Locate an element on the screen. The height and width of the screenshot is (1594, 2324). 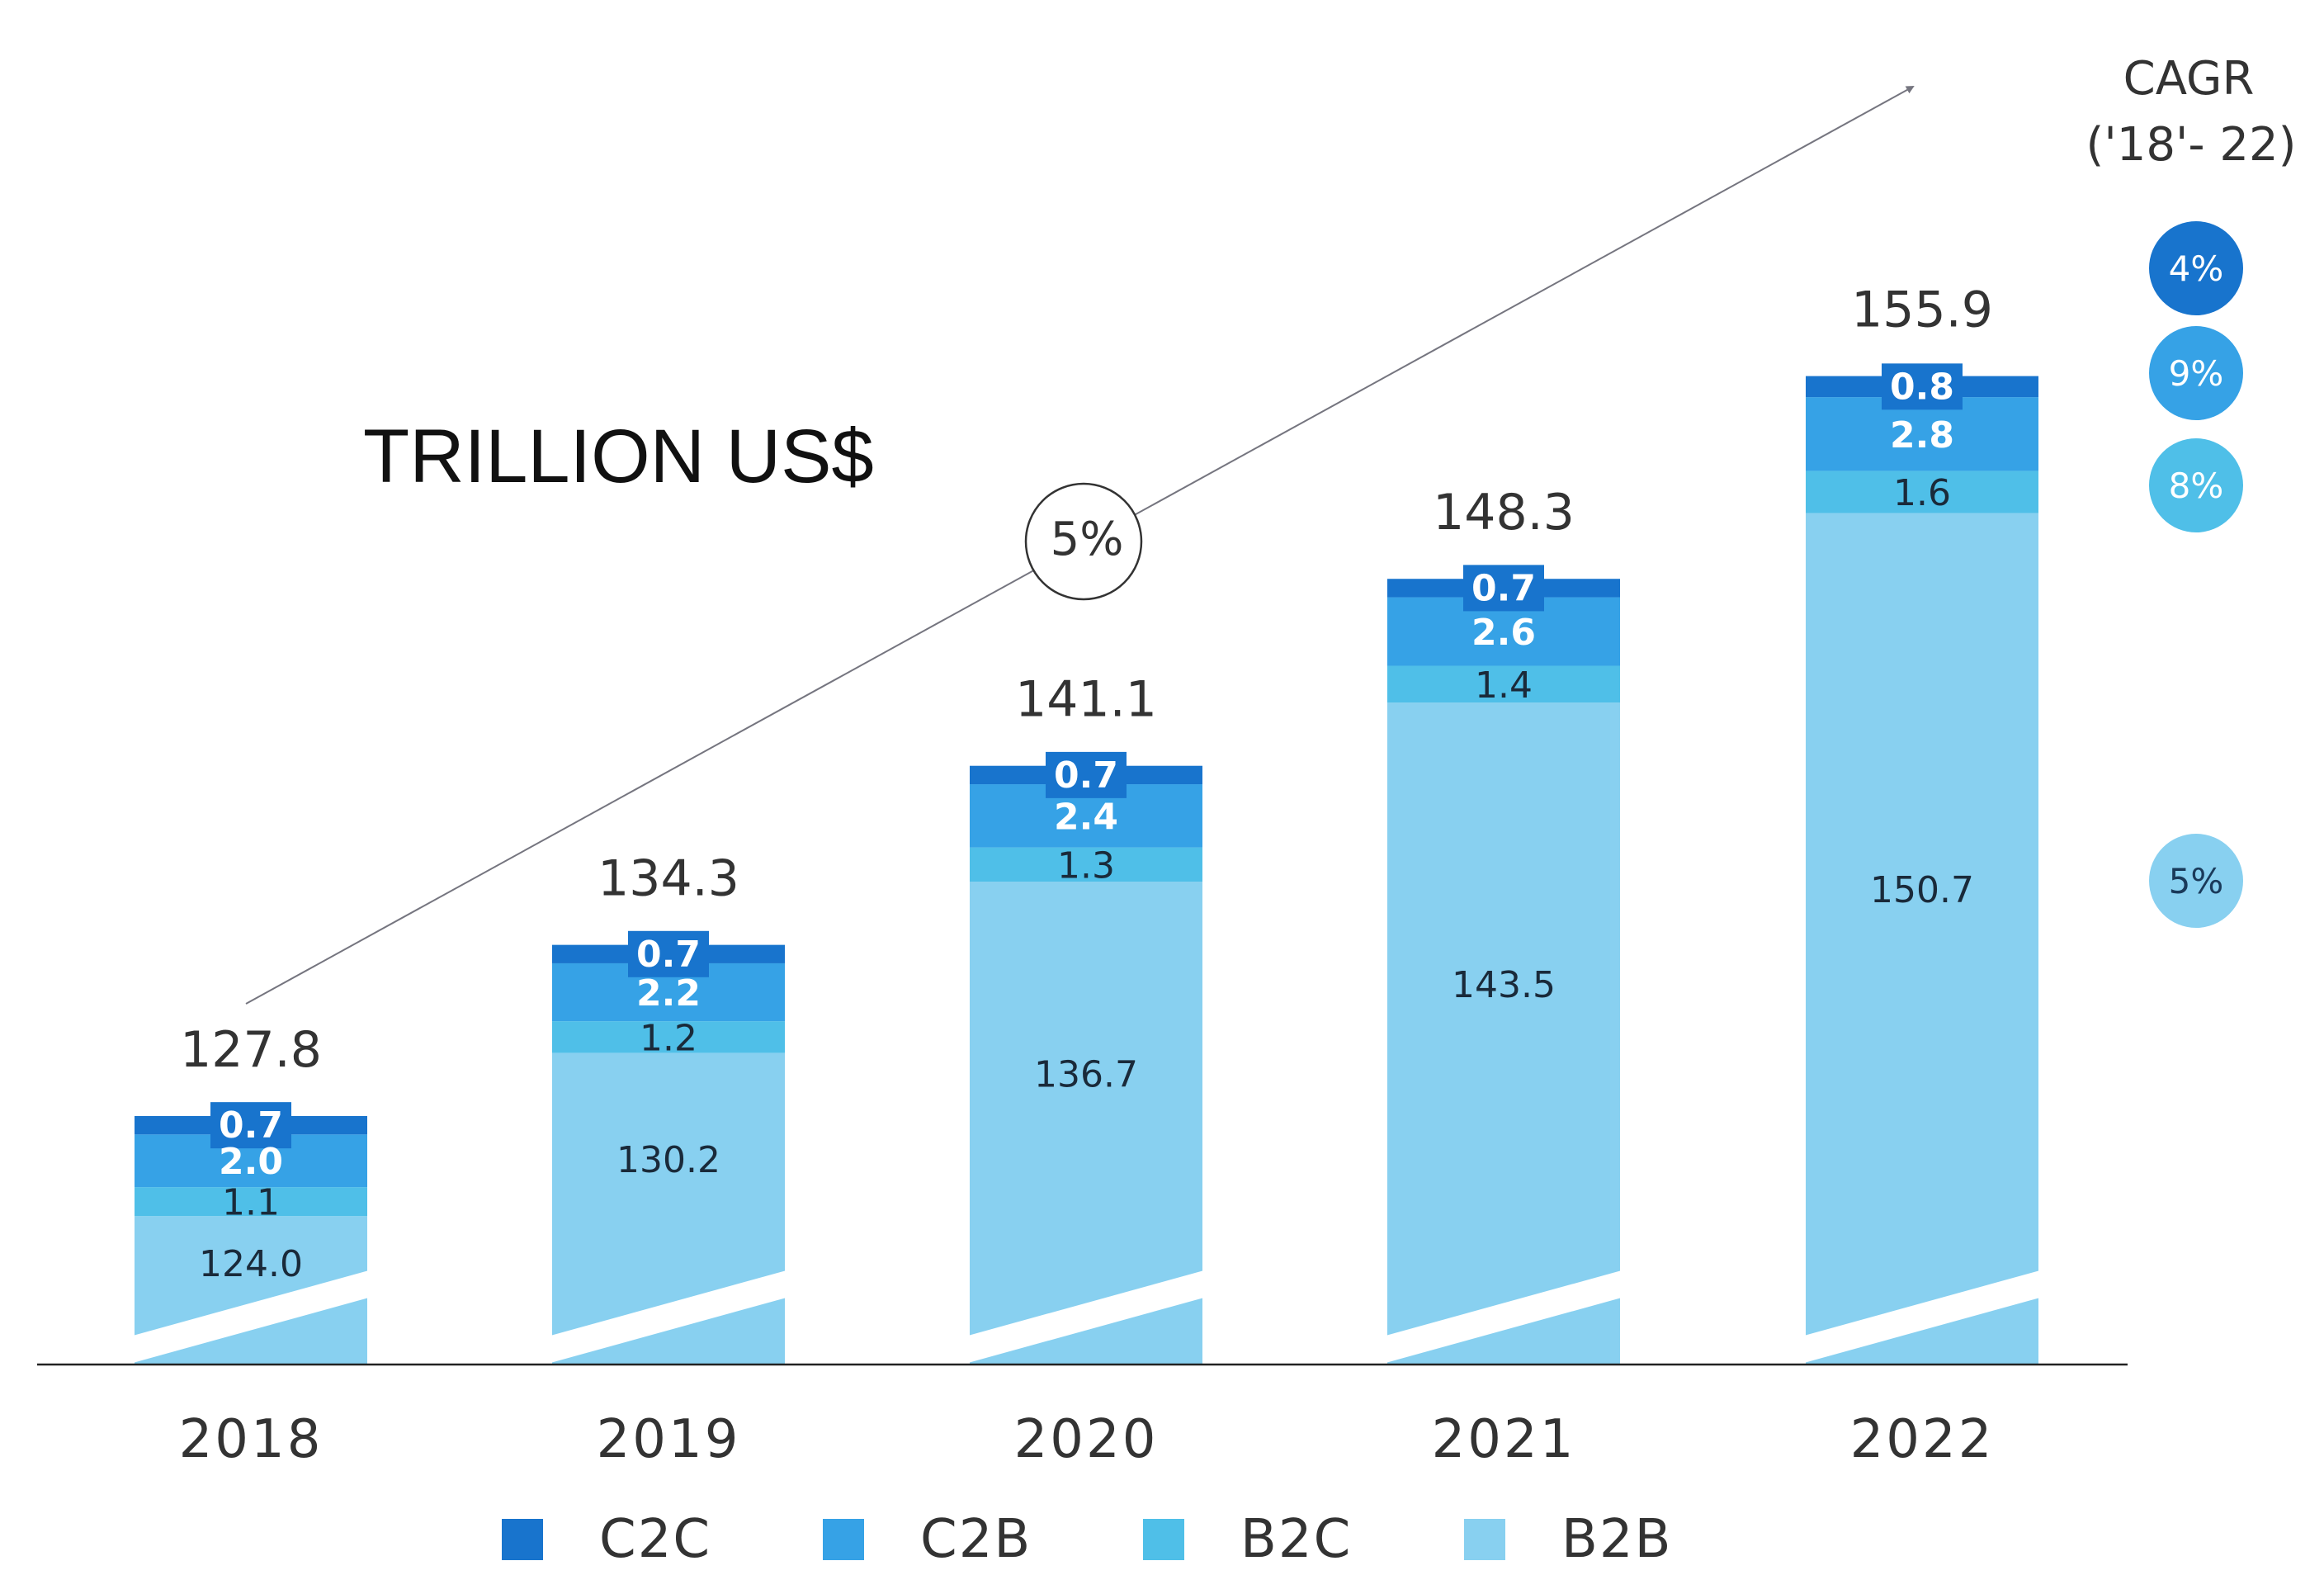
total-cagr-label: 5% is located at coordinates (1087, 539).